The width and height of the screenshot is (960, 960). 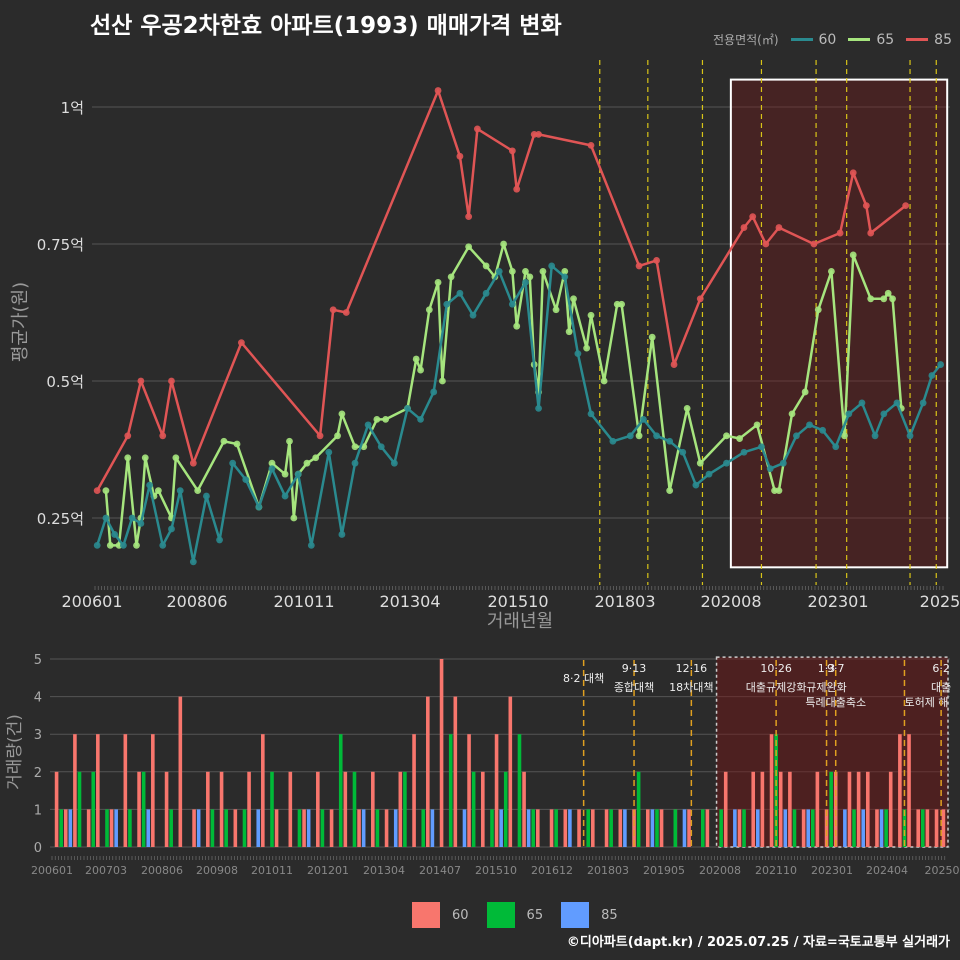 What do you see at coordinates (196, 601) in the screenshot?
I see `x-tick-label: 200806` at bounding box center [196, 601].